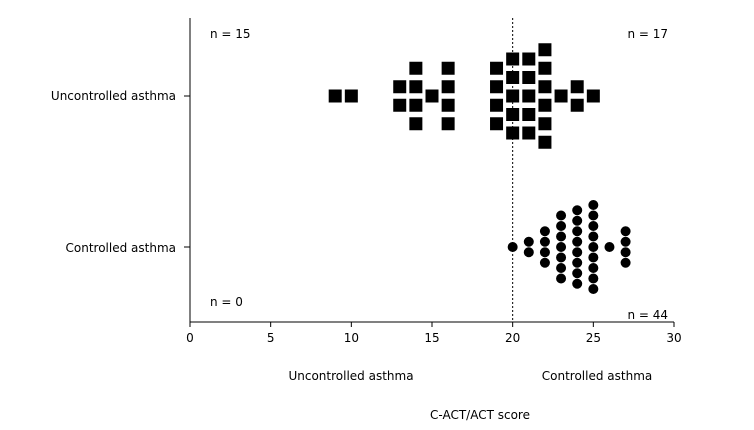 This screenshot has height=430, width=754. What do you see at coordinates (271, 338) in the screenshot?
I see `x-tick-label: 5` at bounding box center [271, 338].